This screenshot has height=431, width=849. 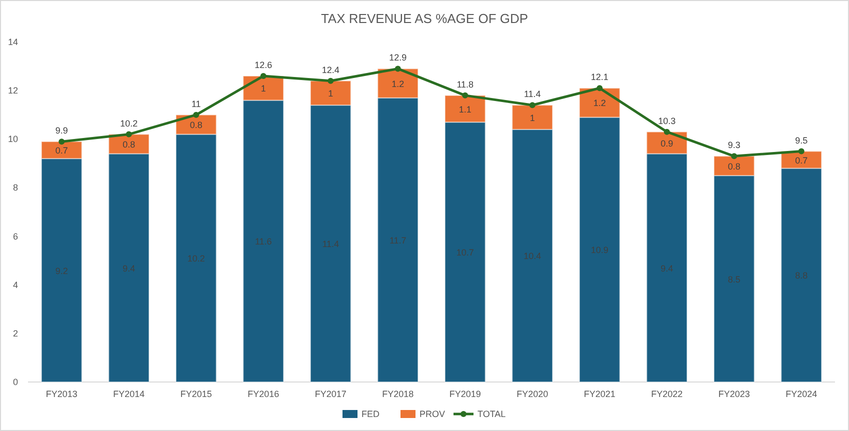 What do you see at coordinates (465, 394) in the screenshot?
I see `x-tick-label: FY2019` at bounding box center [465, 394].